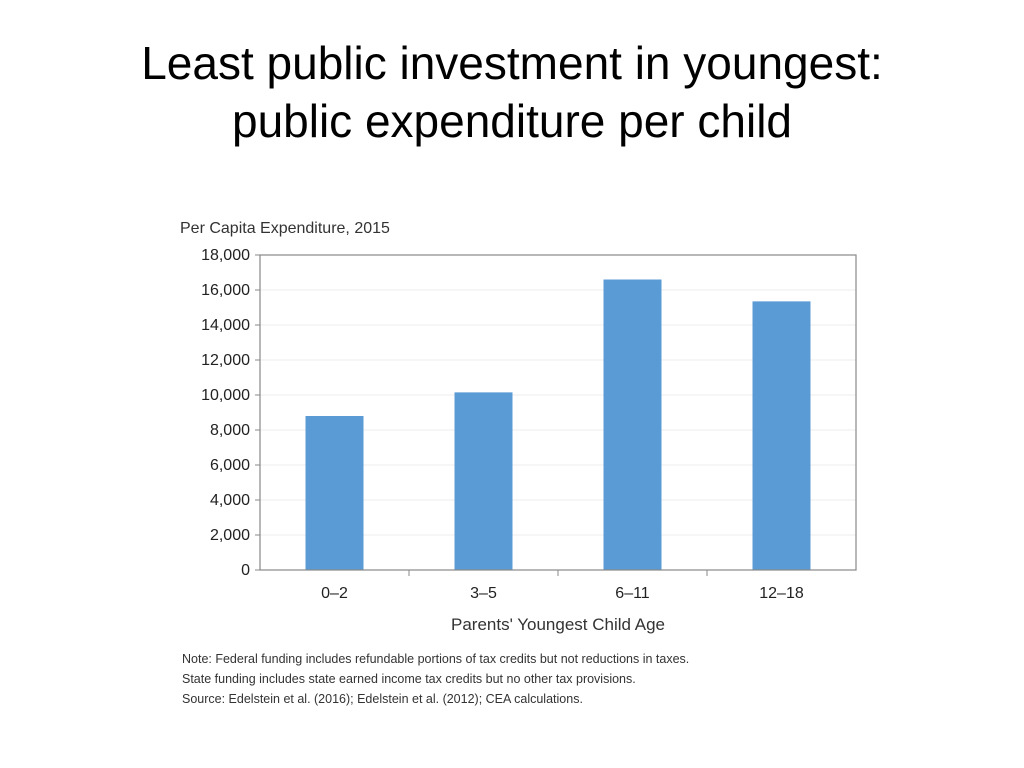 The width and height of the screenshot is (1024, 768). Describe the element at coordinates (225, 255) in the screenshot. I see `y-tick-label: 18,000` at that location.